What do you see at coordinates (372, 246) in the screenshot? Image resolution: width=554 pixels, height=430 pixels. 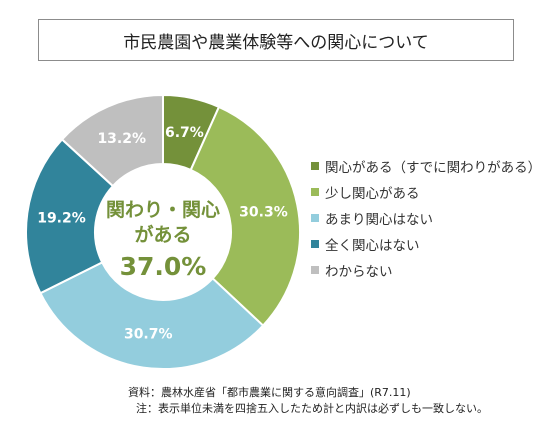 I see `legend-label: 全く関心はない` at bounding box center [372, 246].